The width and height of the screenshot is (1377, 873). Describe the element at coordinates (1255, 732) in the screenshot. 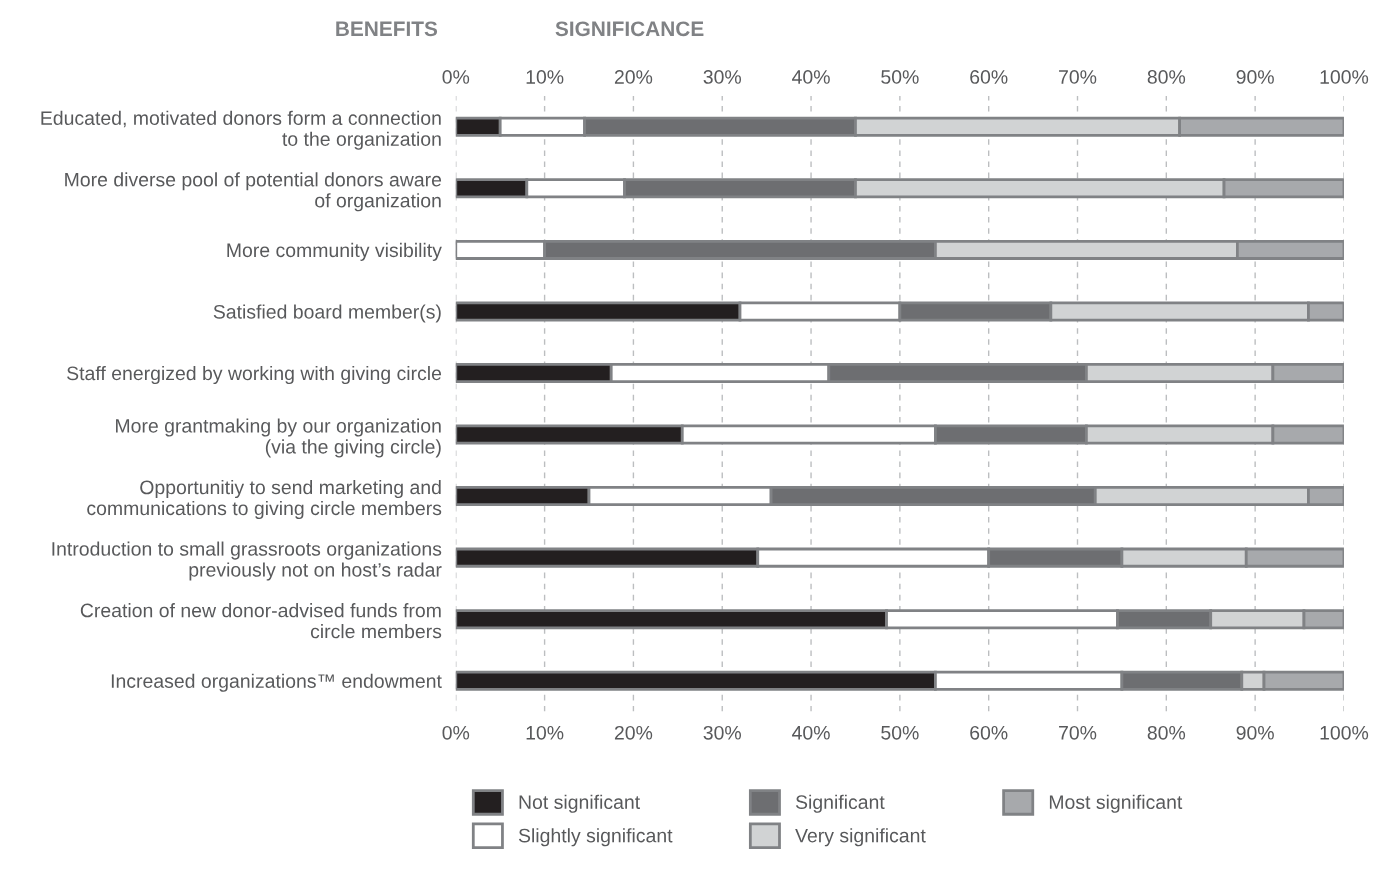

I see `x-tick-label: 90%` at that location.